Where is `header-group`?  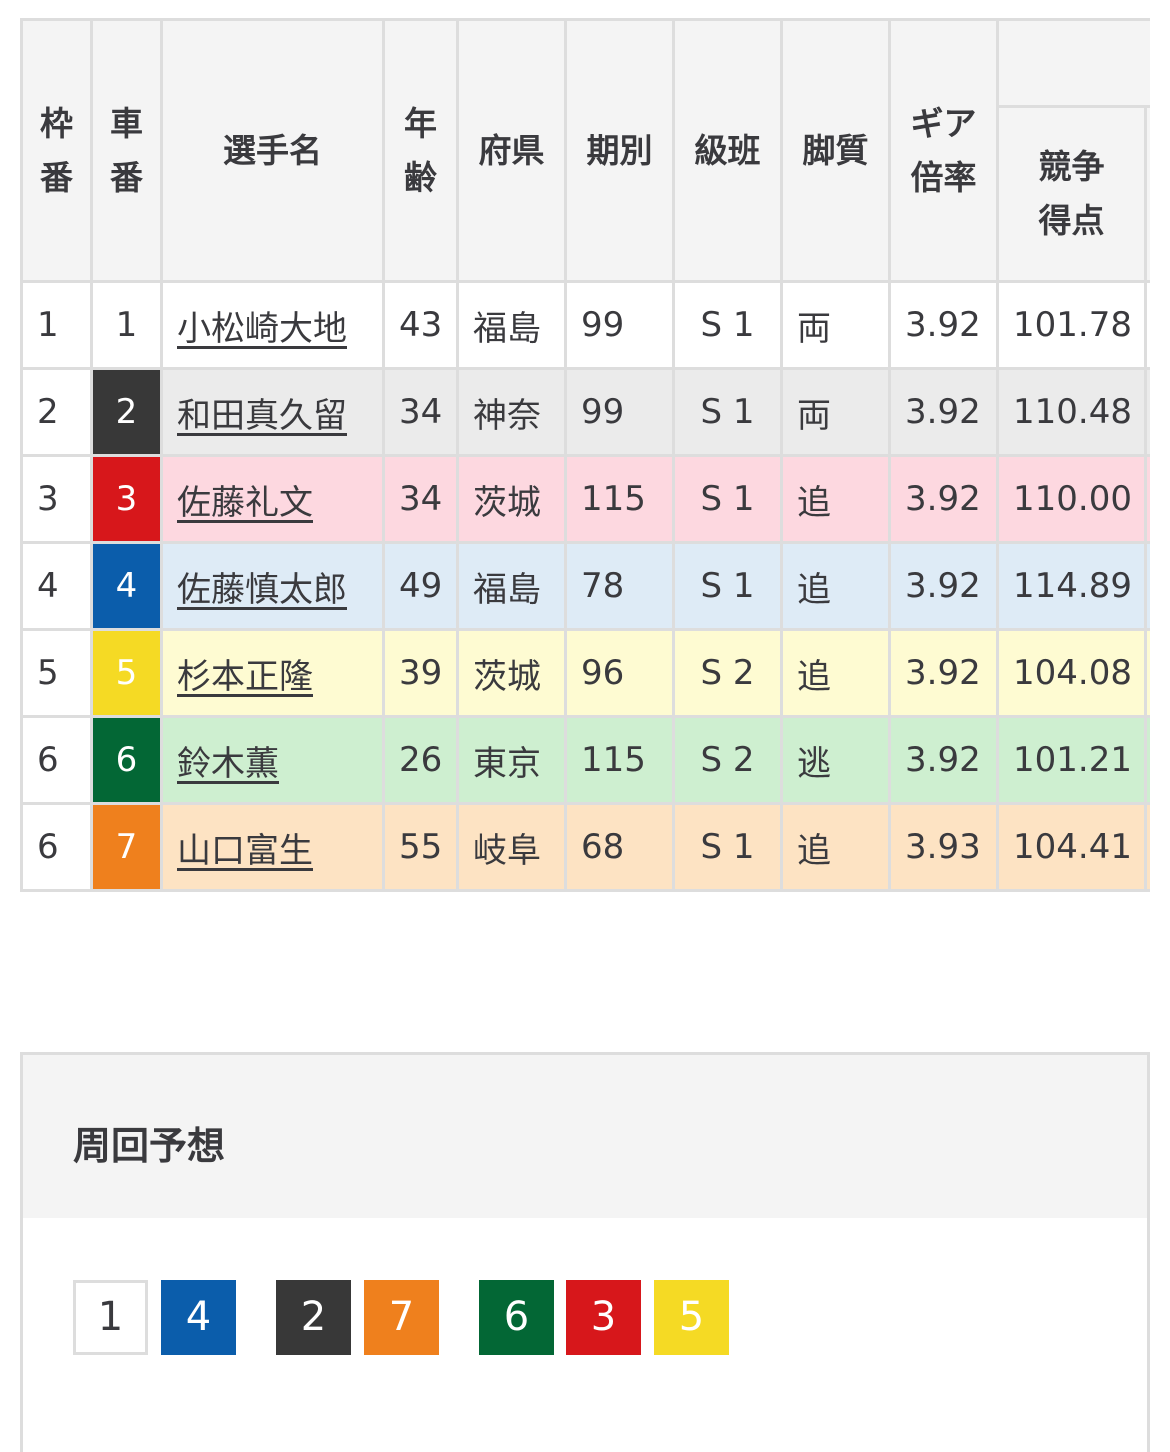
header-group is located at coordinates (1073, 63).